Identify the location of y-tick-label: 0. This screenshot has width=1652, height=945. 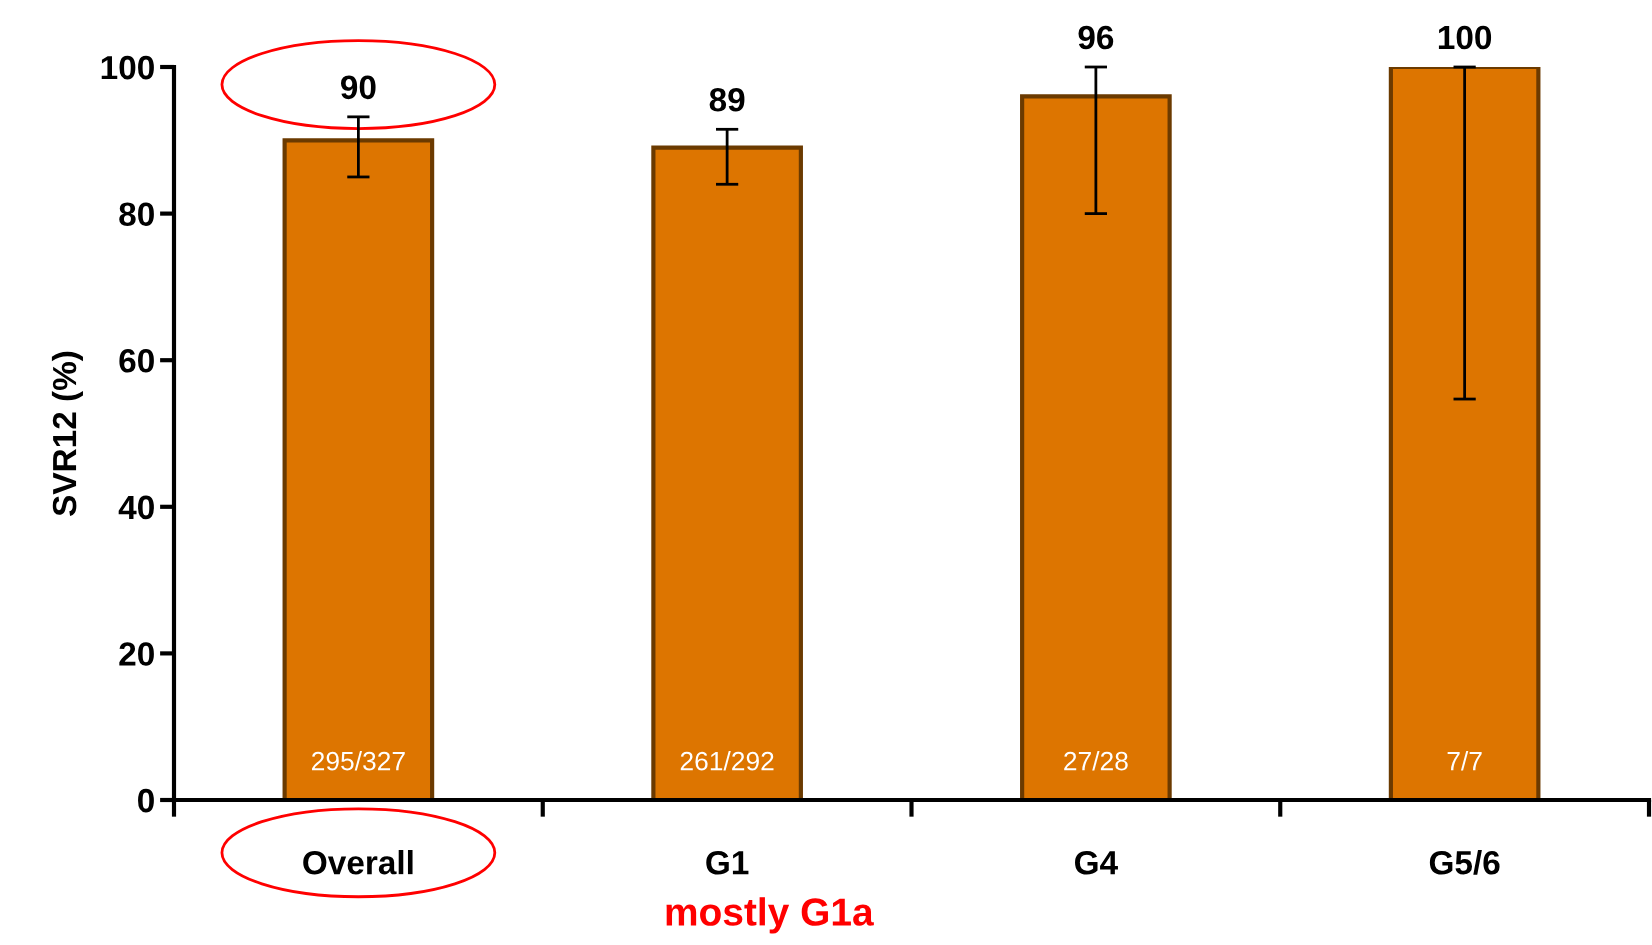
(146, 800).